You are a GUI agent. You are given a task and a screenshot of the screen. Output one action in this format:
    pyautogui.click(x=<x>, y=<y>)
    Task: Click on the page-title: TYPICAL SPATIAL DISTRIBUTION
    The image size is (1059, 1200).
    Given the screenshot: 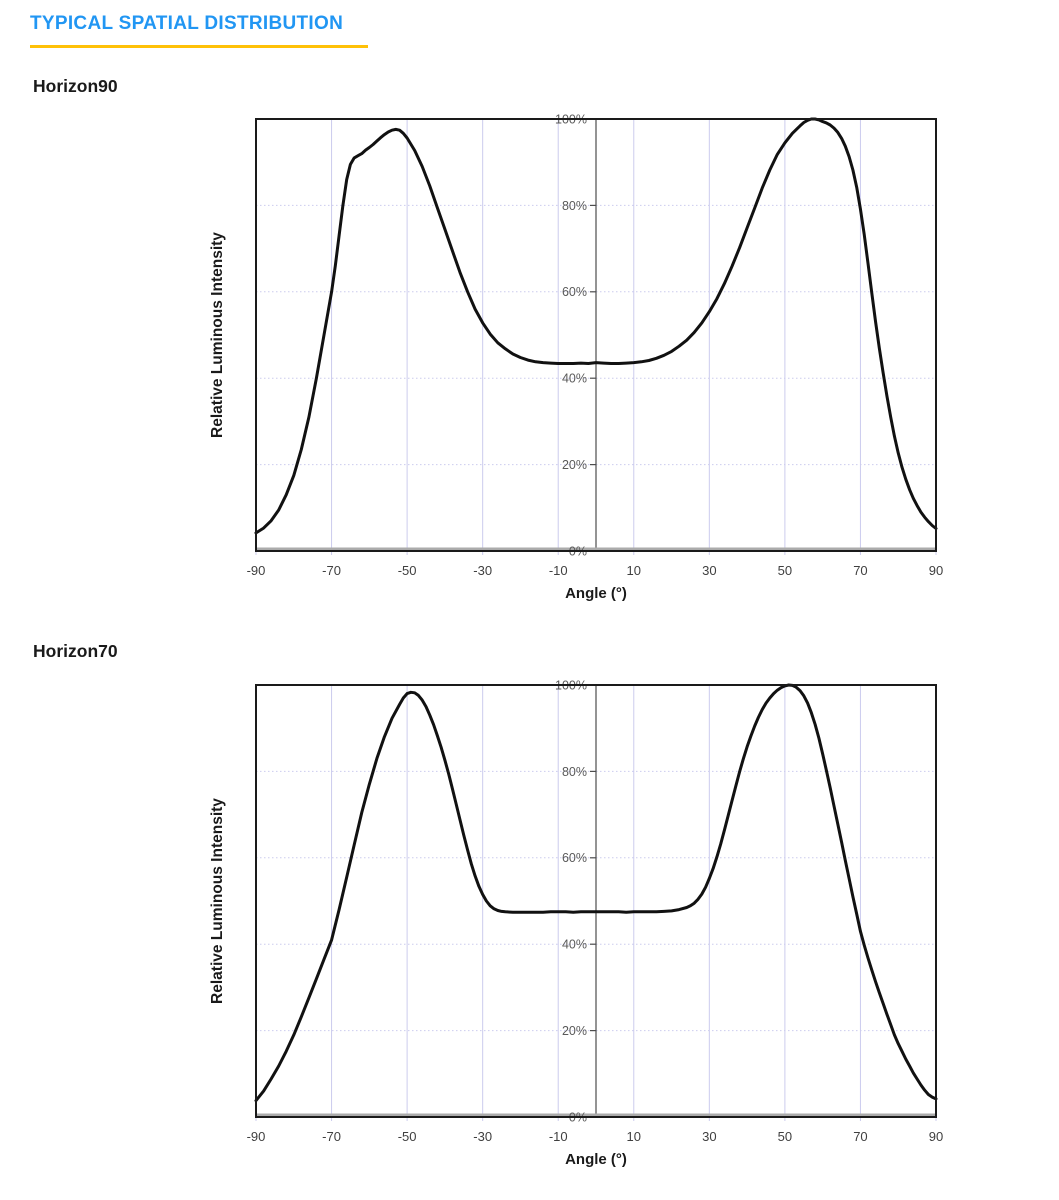 What is the action you would take?
    pyautogui.click(x=187, y=23)
    